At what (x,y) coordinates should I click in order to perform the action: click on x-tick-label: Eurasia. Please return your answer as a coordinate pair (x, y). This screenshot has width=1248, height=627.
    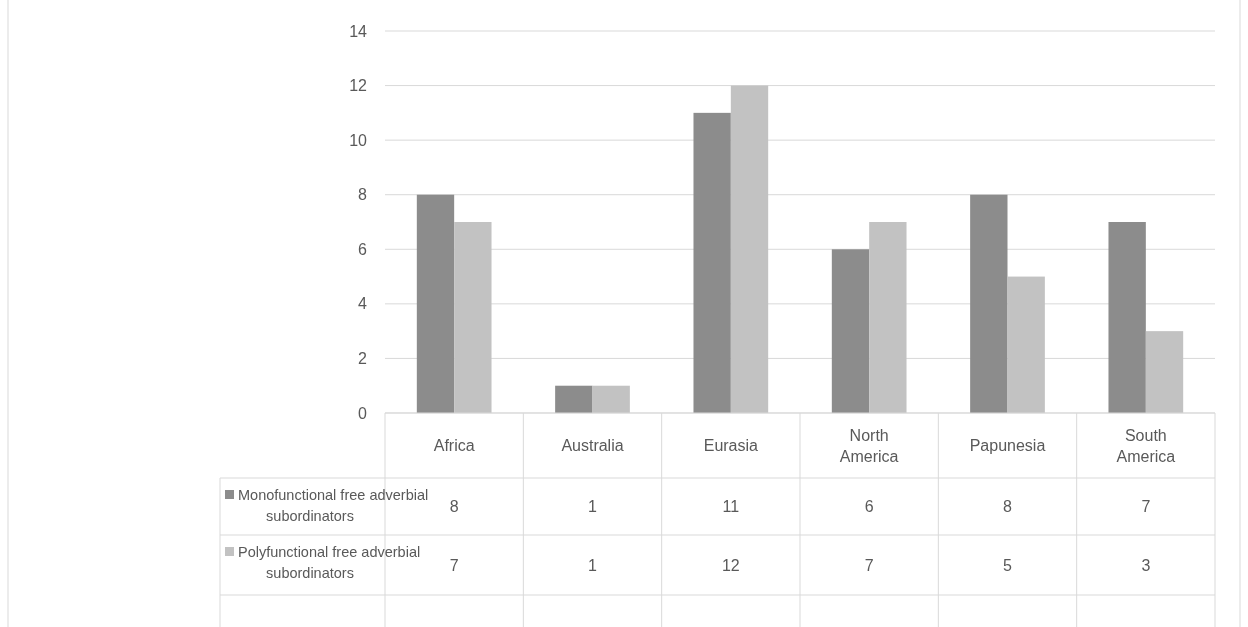
    Looking at the image, I should click on (731, 446).